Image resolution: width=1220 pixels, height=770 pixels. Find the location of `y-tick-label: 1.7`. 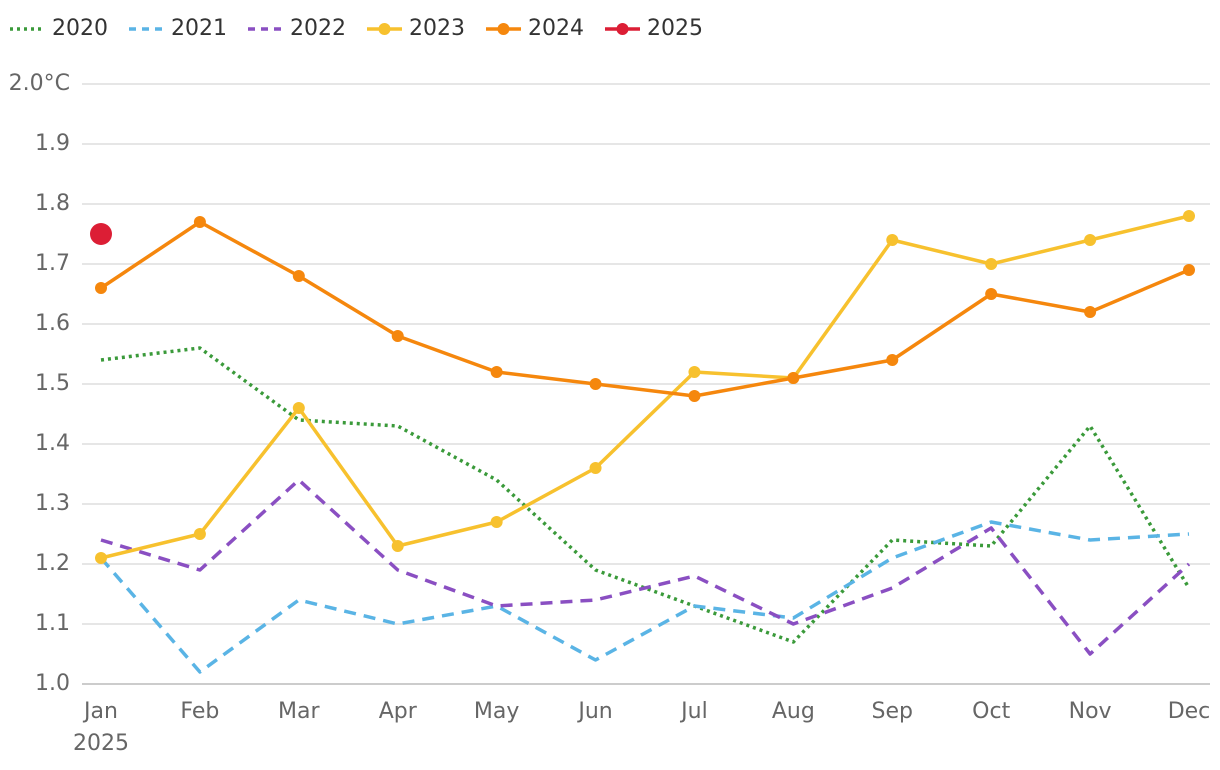

y-tick-label: 1.7 is located at coordinates (52, 263).